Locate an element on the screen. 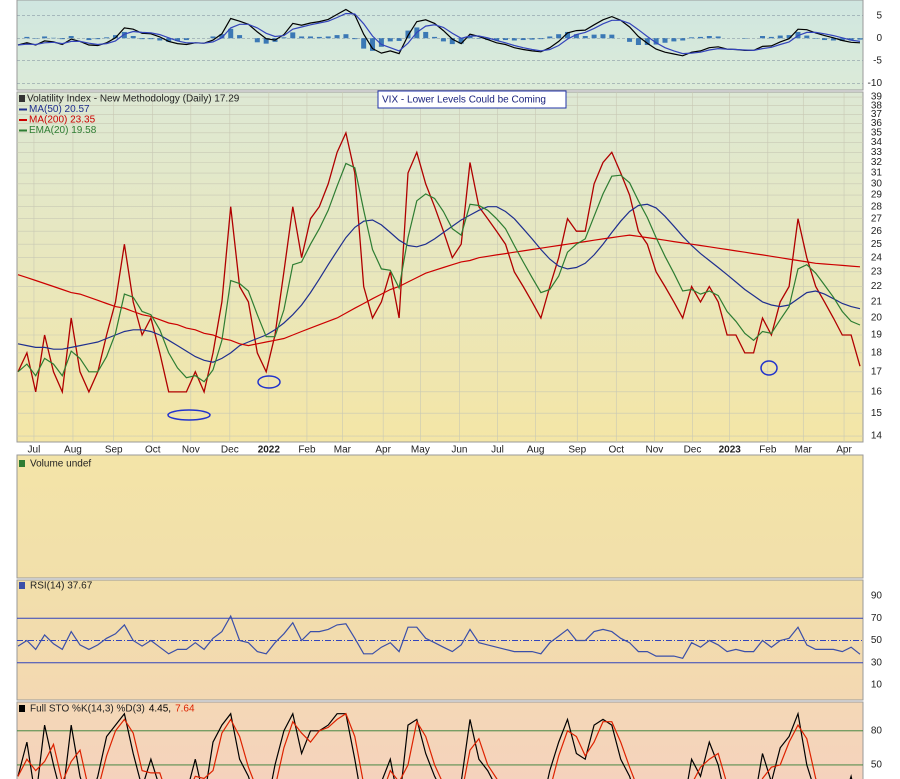 This screenshot has height=779, width=900. rsi-panel is located at coordinates (440, 640).